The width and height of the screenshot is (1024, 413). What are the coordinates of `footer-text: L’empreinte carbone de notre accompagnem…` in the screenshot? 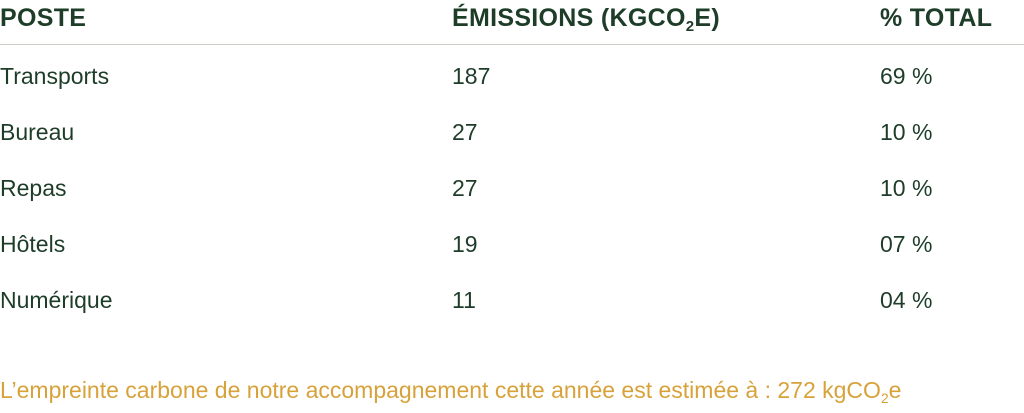 It's located at (440, 390).